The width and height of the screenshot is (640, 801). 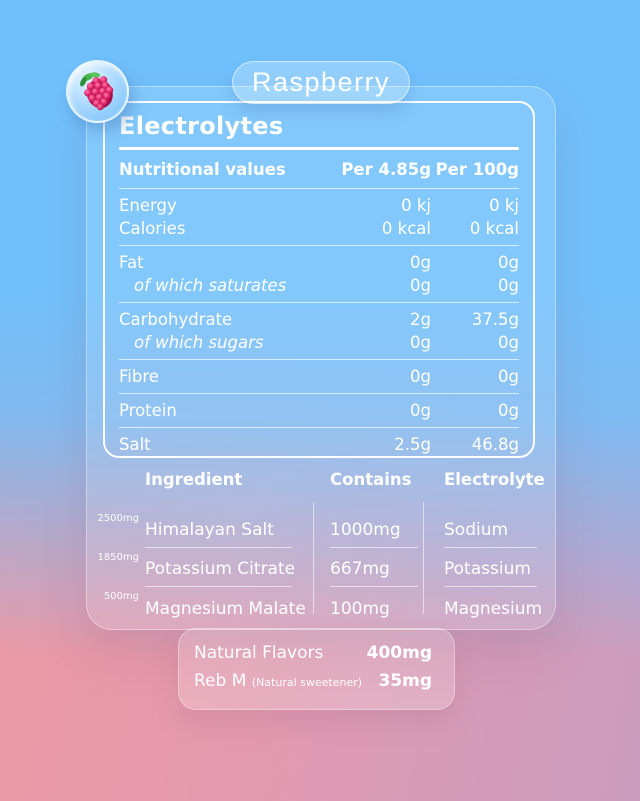 I want to click on nutrition-group-protein: Protein 0g 0g, so click(x=319, y=410).